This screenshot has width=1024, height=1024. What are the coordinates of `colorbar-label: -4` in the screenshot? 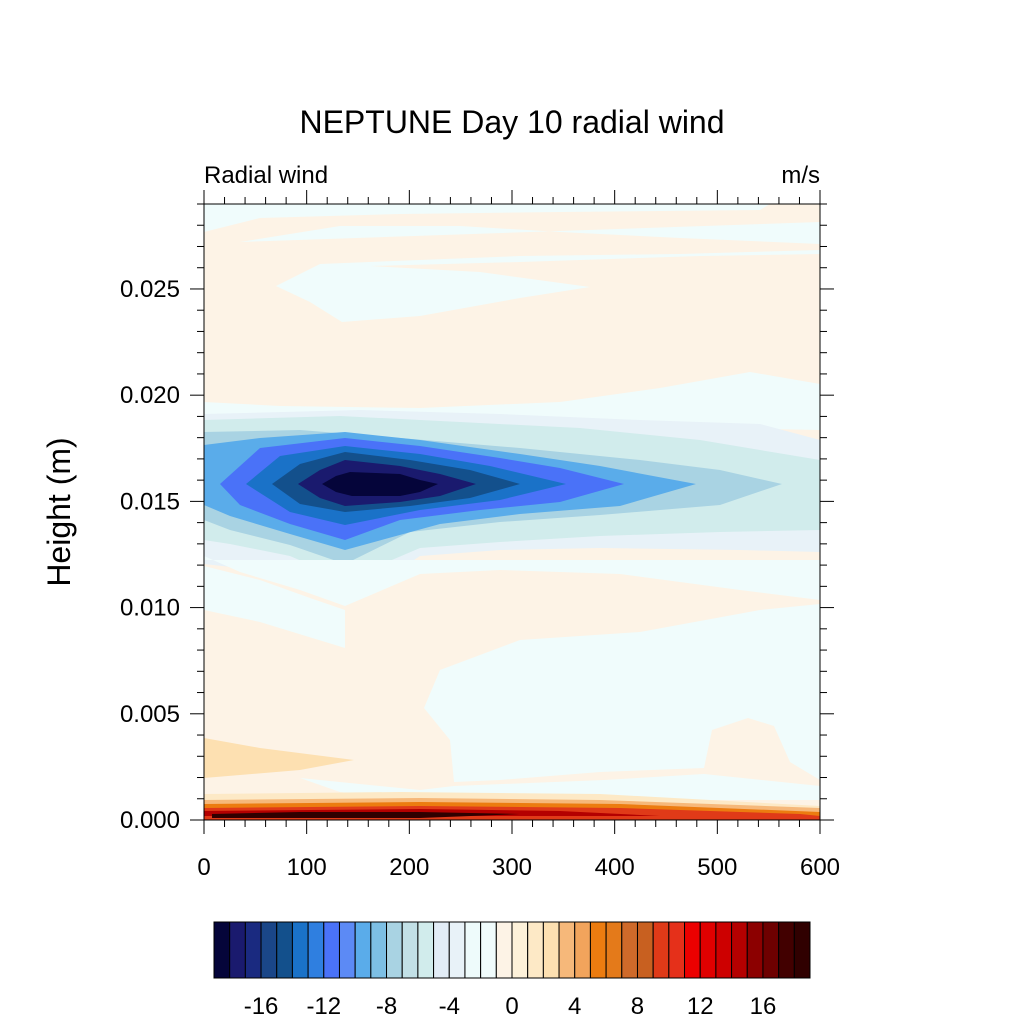 It's located at (449, 1006).